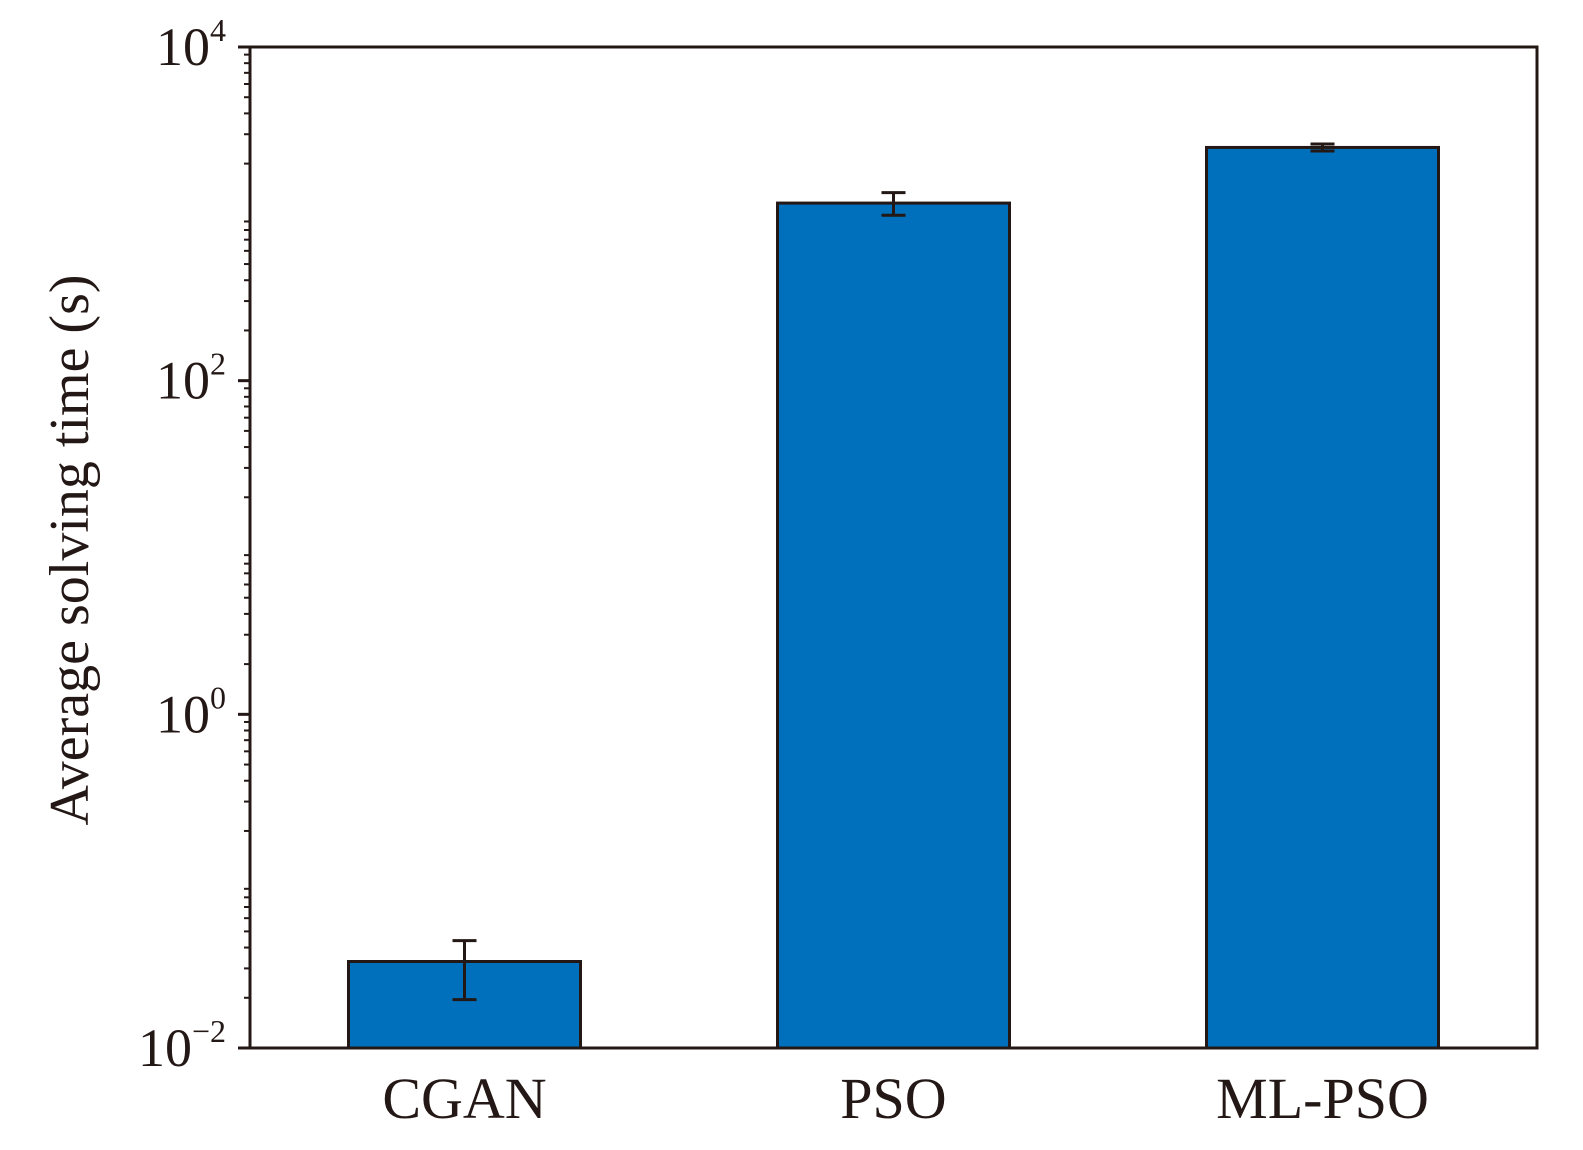 The image size is (1583, 1150). I want to click on x-tick-label-cgan: CGAN, so click(464, 1098).